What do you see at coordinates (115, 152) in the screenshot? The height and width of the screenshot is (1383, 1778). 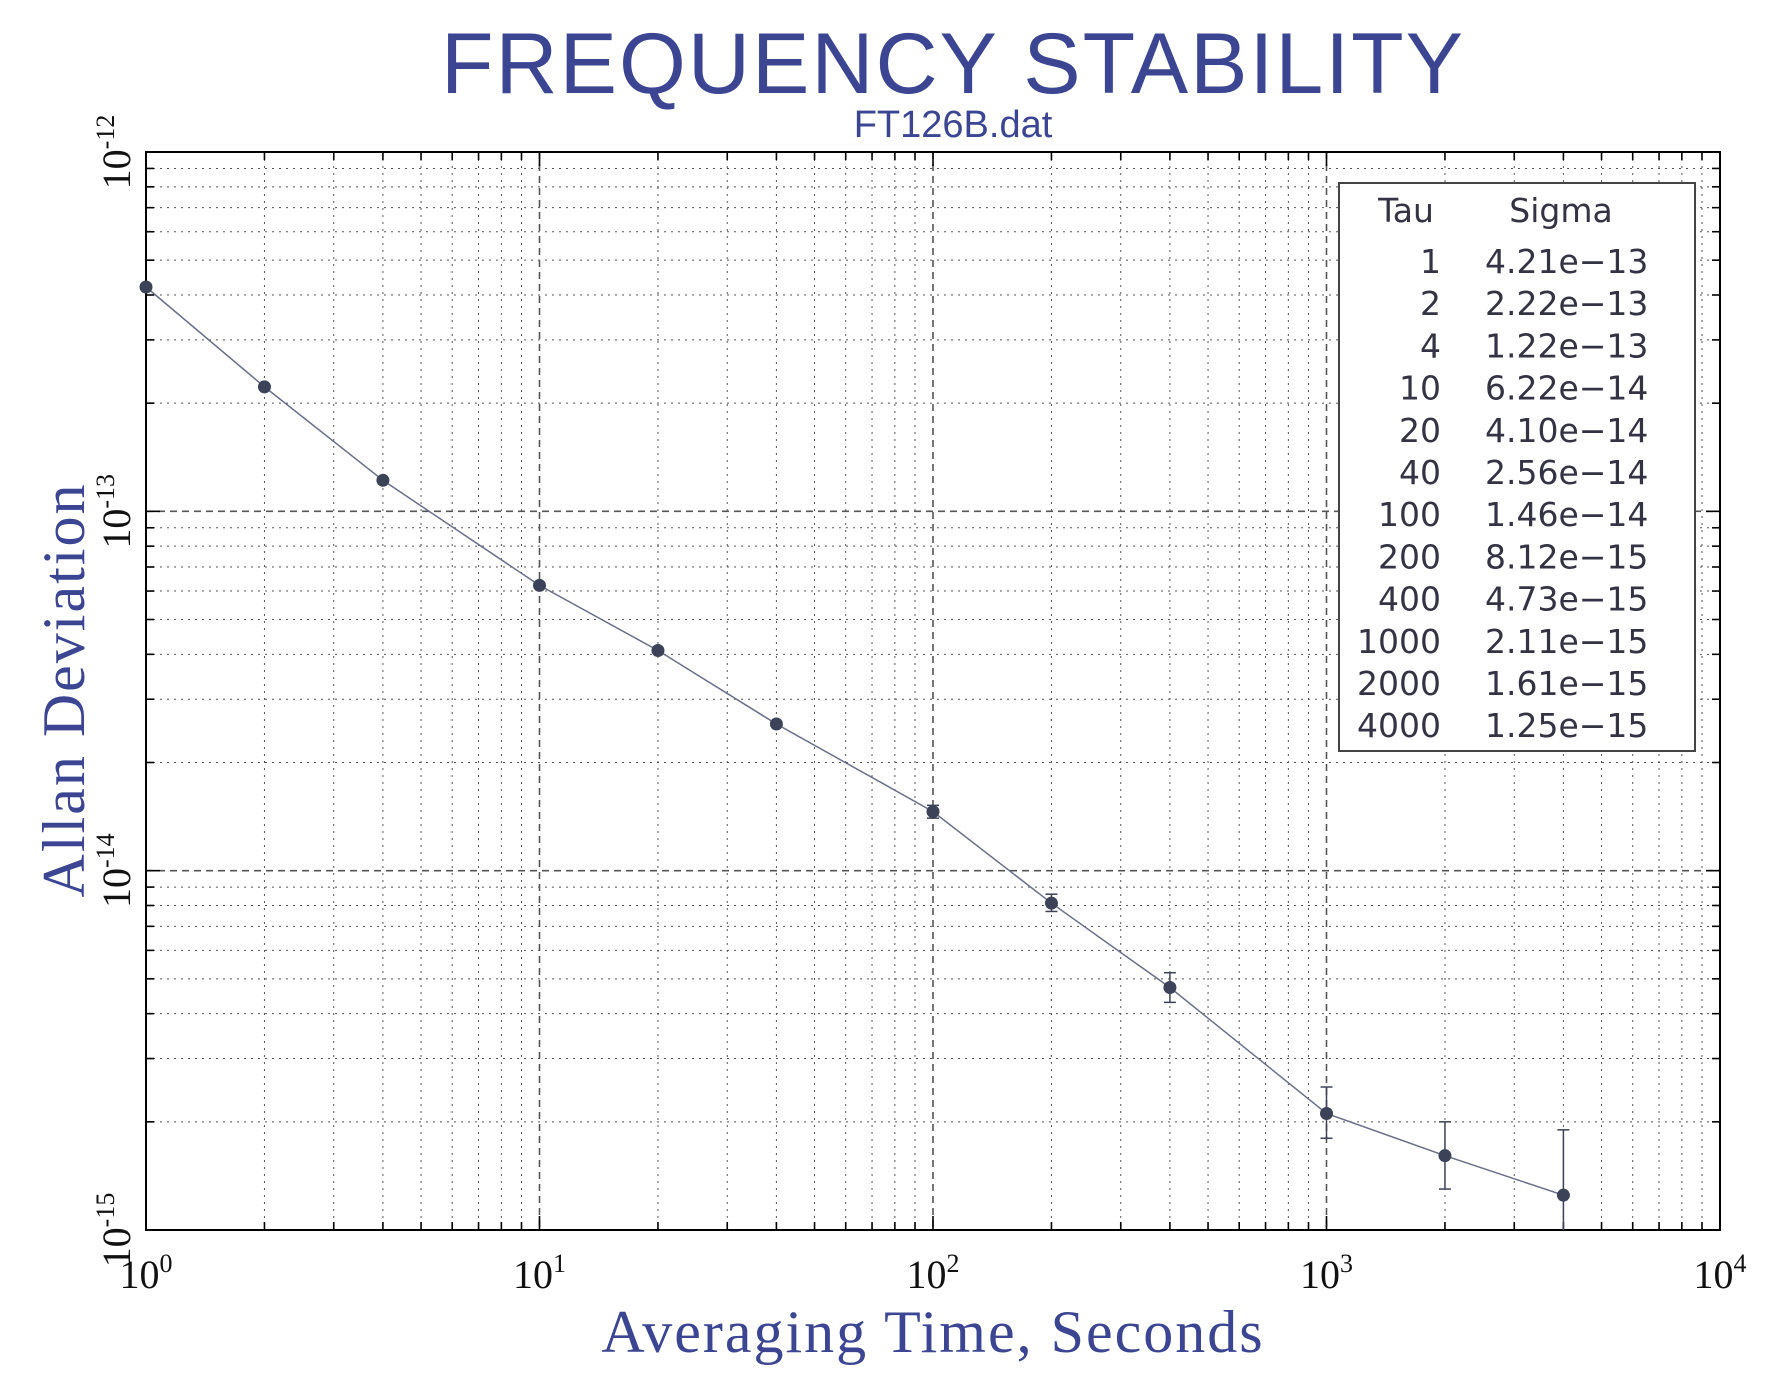 I see `y-tick-label: 10-12` at bounding box center [115, 152].